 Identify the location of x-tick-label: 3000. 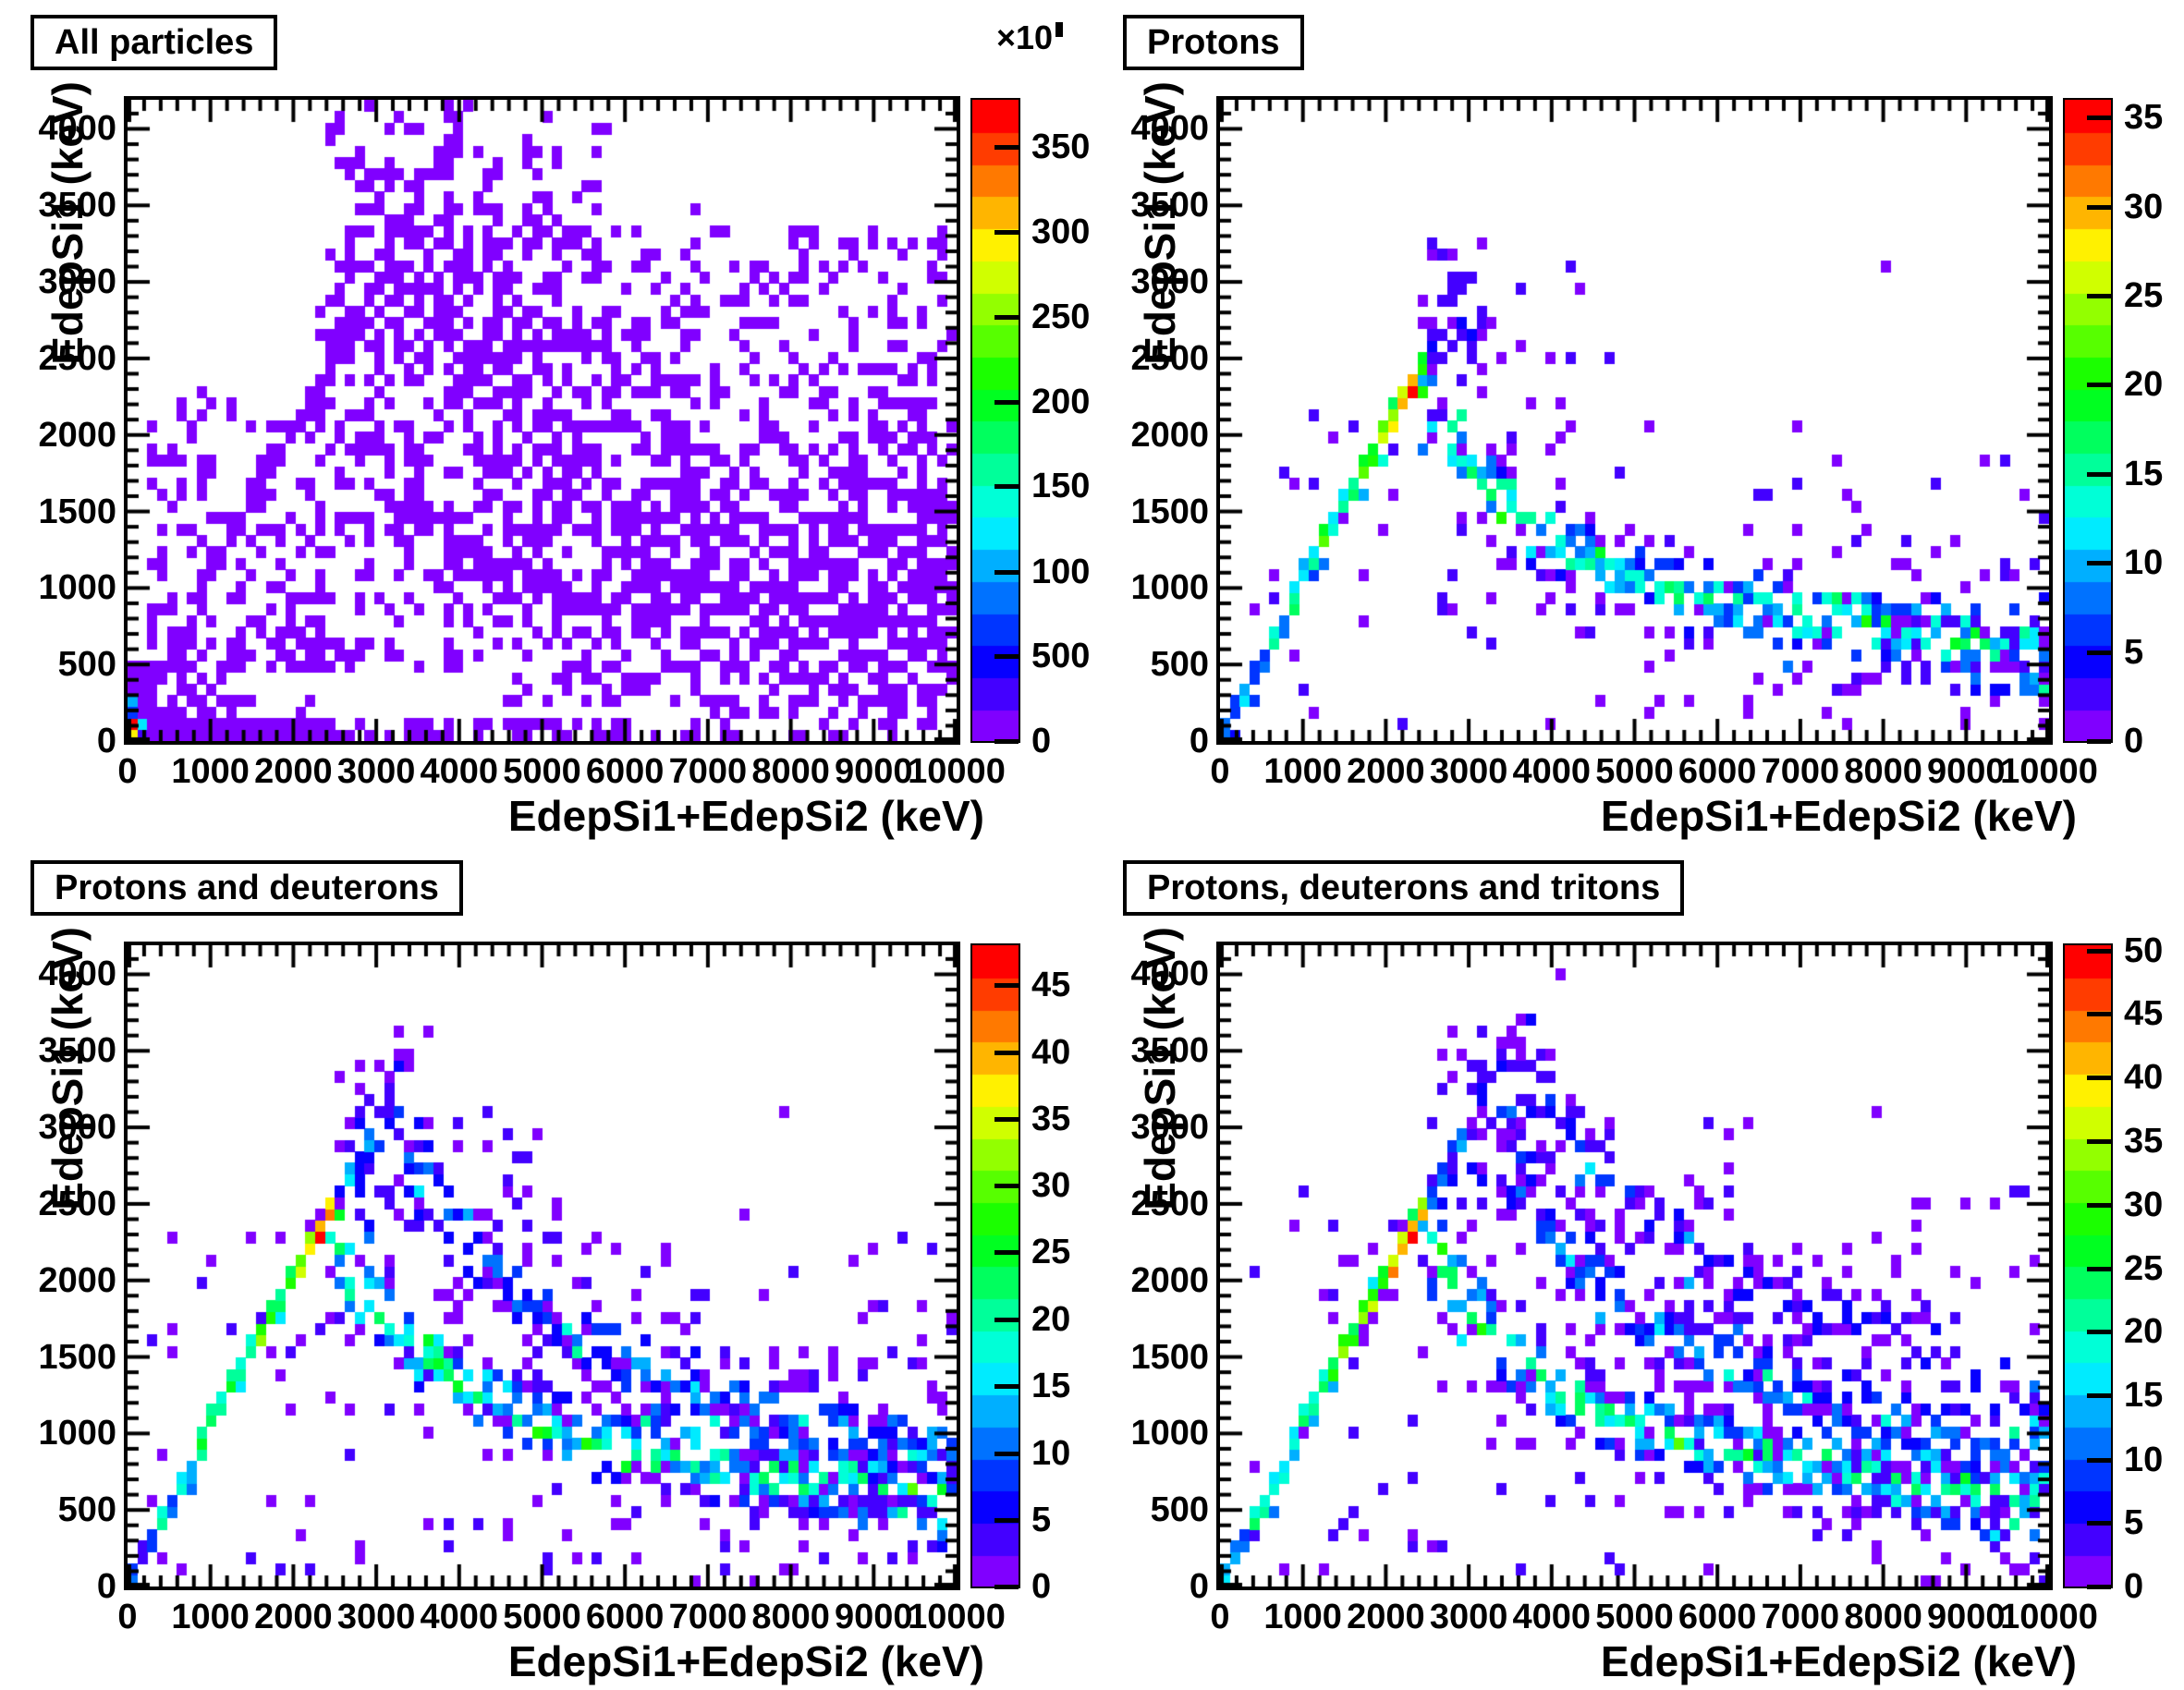
(1468, 771).